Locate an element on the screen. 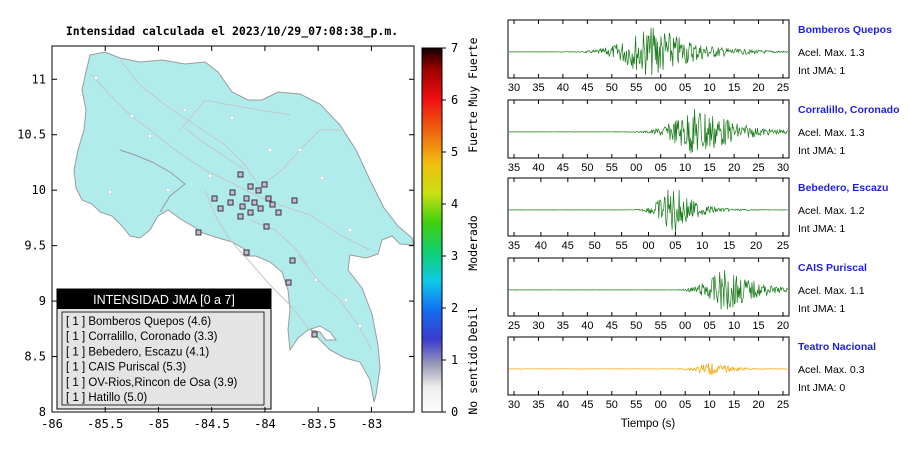  legend-entry: [ 1 ] OV-Rios,Rincon de Osa (3.9) is located at coordinates (151, 383).